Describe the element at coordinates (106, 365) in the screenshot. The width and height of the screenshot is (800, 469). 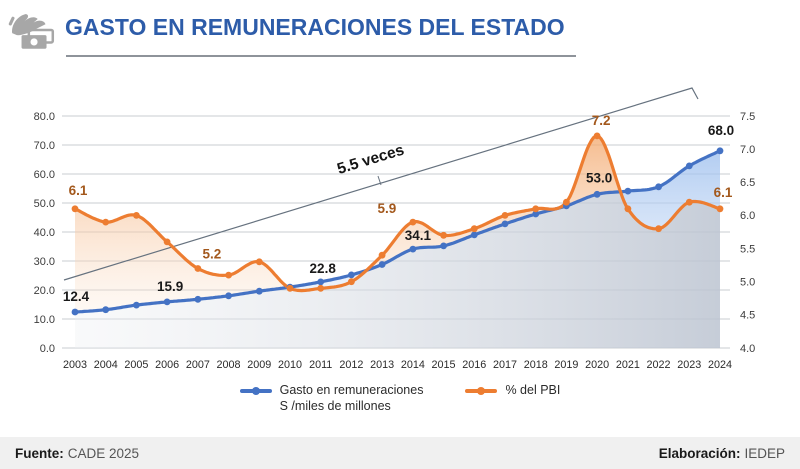
I see `svg-text: 2004` at that location.